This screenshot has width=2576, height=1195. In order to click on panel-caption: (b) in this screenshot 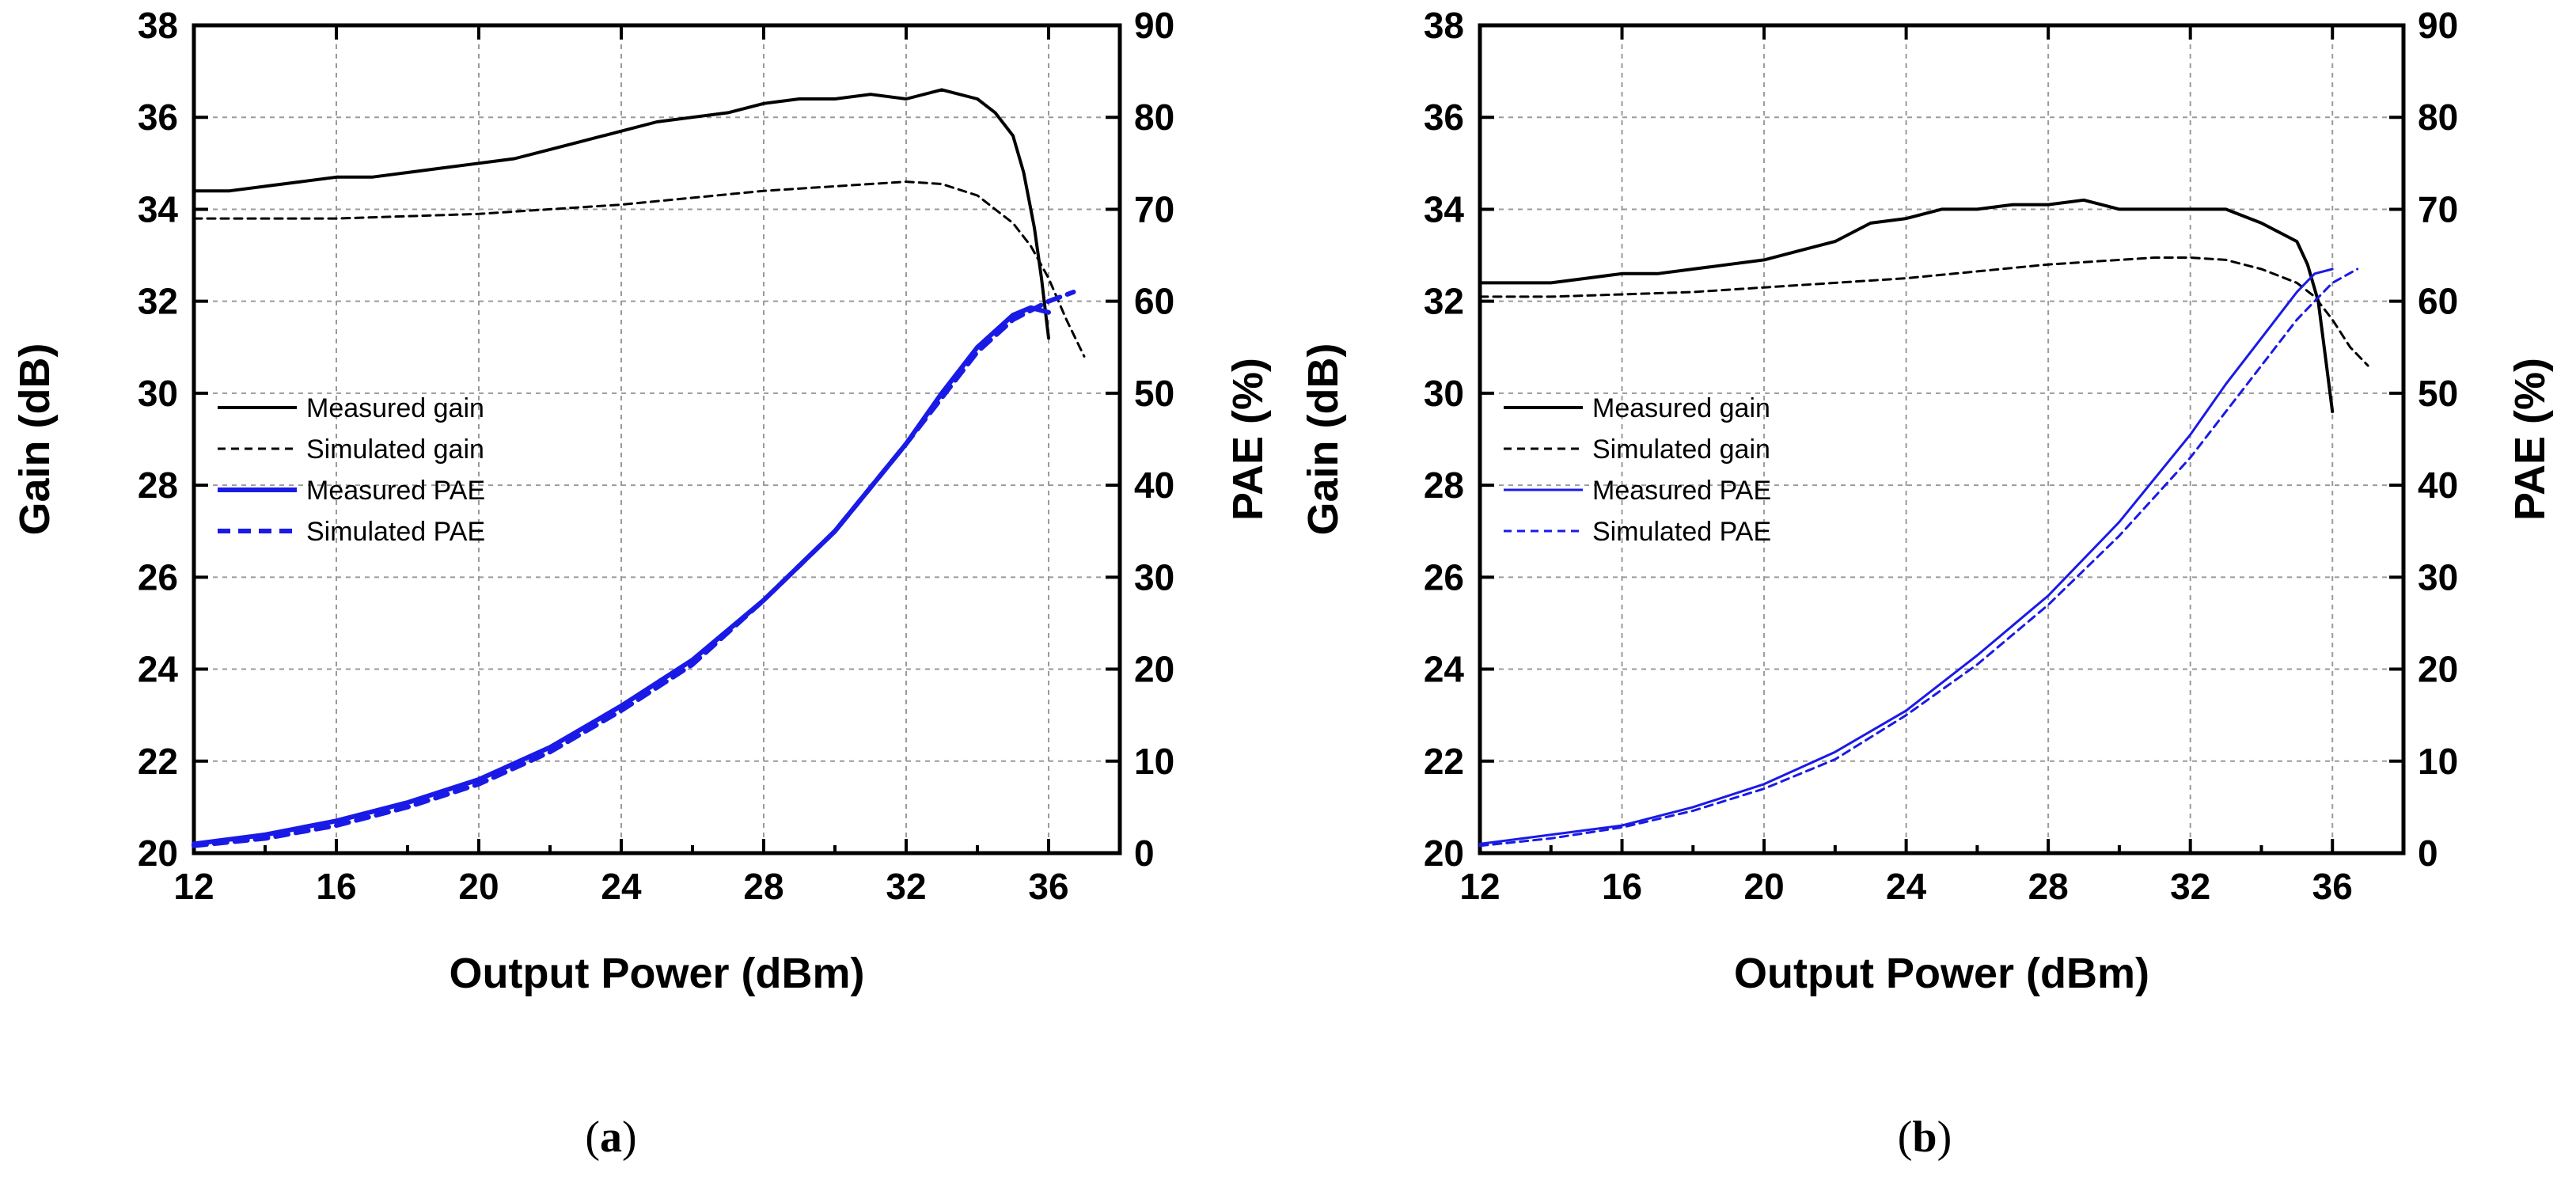, I will do `click(1925, 1138)`.